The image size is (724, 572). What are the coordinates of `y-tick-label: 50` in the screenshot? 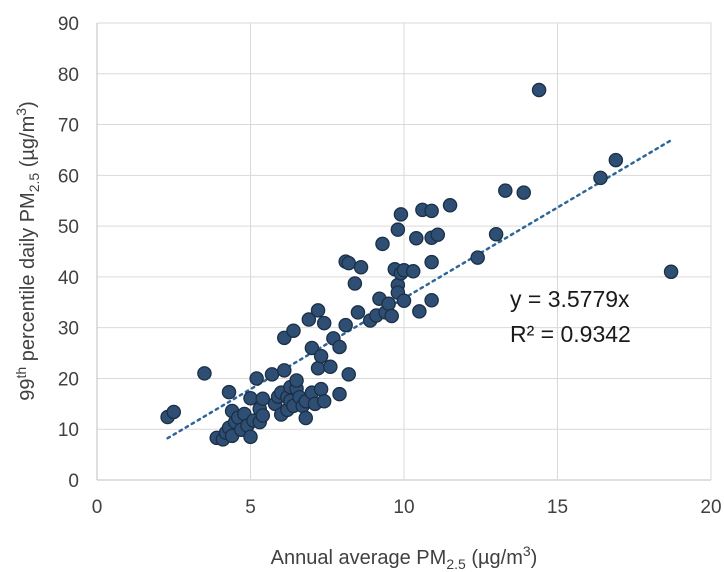 It's located at (68, 227).